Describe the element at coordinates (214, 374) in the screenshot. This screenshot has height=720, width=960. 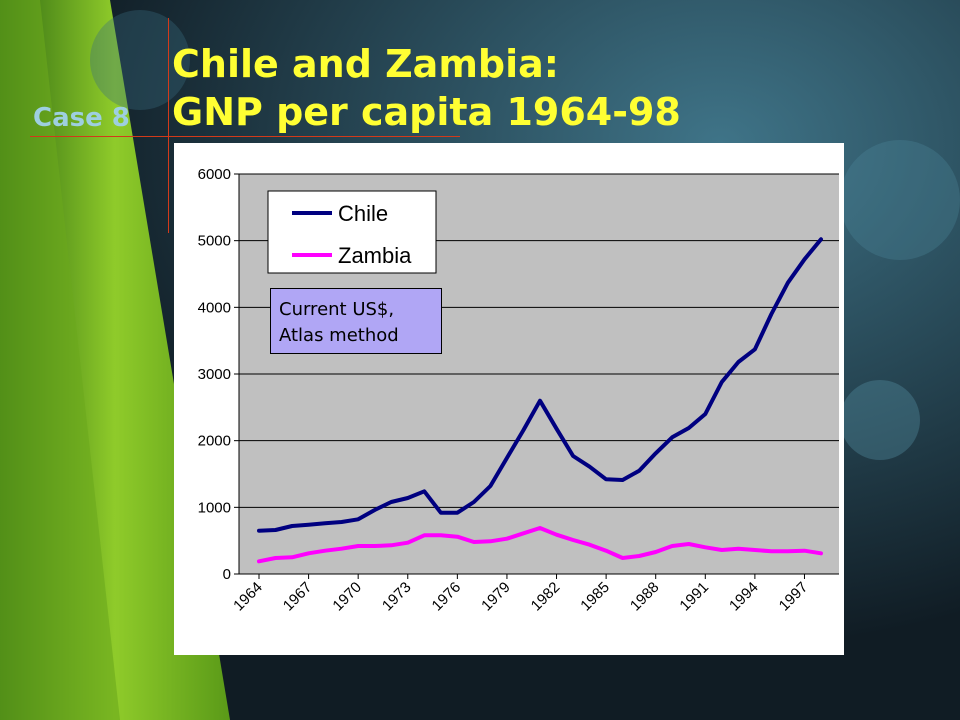
I see `y-tick-label-3000: 3000` at that location.